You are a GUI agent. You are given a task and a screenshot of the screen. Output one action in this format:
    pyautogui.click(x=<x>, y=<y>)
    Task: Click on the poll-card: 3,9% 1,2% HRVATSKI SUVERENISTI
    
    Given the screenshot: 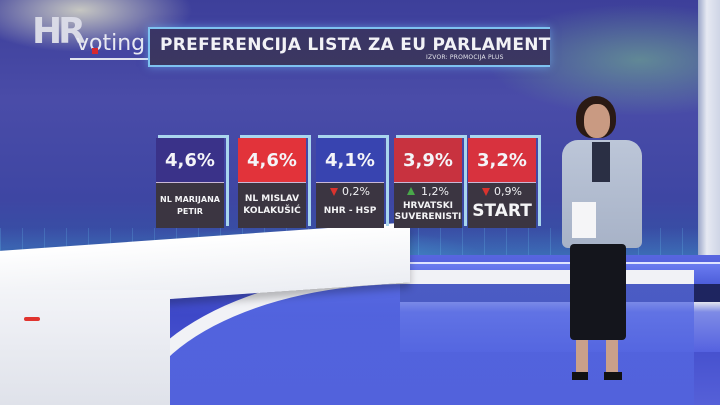 What is the action you would take?
    pyautogui.click(x=430, y=181)
    